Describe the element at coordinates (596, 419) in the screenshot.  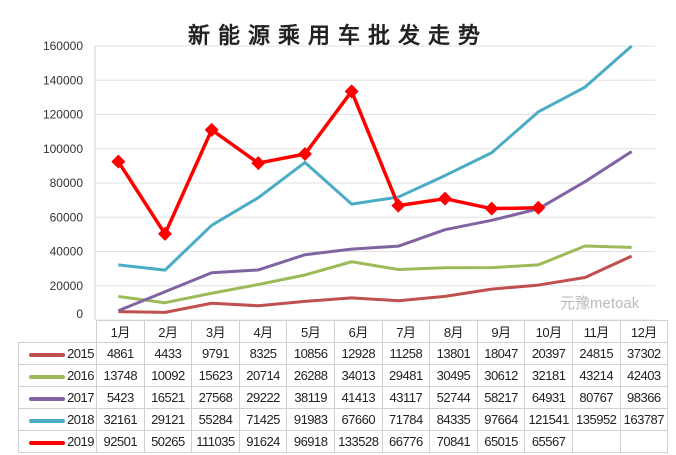
I see `data-label: 135952` at that location.